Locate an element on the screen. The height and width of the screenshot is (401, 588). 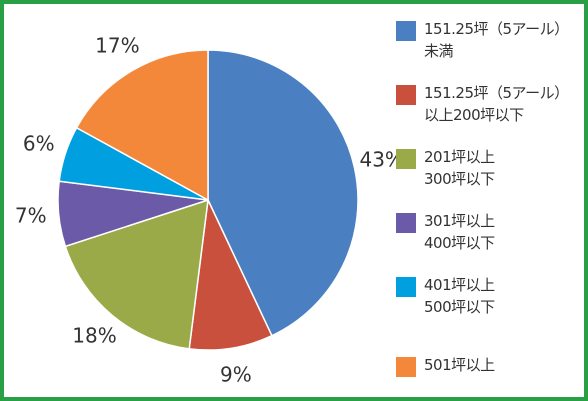
data-label: 7% is located at coordinates (31, 215).